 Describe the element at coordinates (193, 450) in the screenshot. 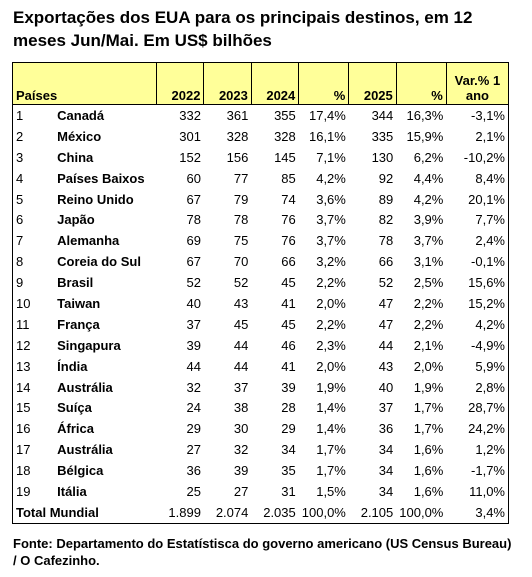

I see `value-cell: 27` at that location.